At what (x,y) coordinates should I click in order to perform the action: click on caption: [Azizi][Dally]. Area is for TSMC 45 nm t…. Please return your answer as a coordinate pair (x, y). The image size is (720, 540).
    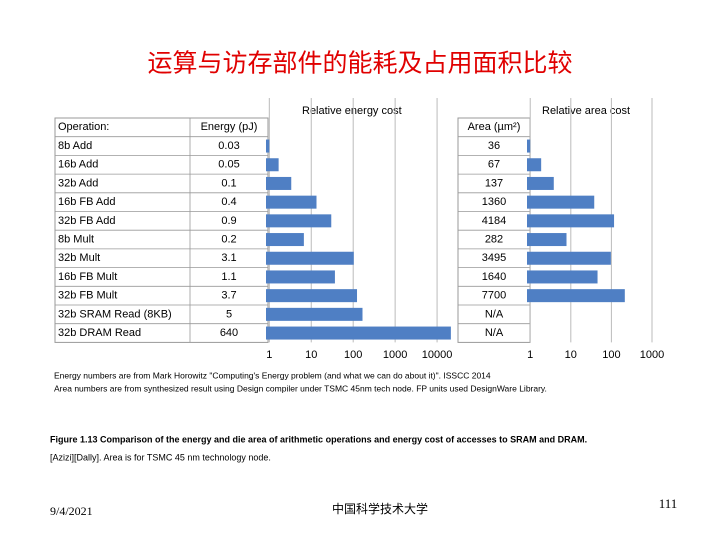
    Looking at the image, I should click on (160, 457).